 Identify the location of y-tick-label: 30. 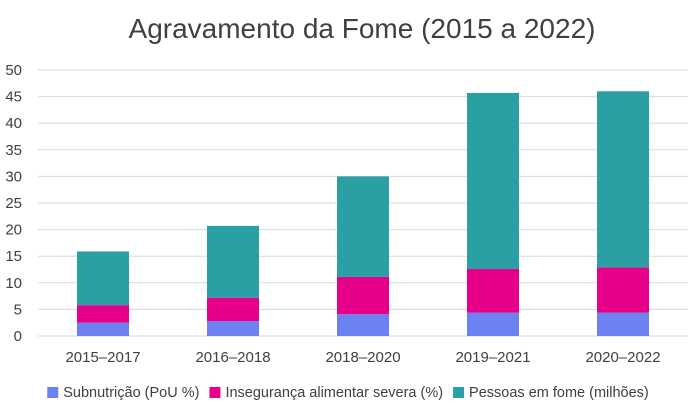
(13, 176).